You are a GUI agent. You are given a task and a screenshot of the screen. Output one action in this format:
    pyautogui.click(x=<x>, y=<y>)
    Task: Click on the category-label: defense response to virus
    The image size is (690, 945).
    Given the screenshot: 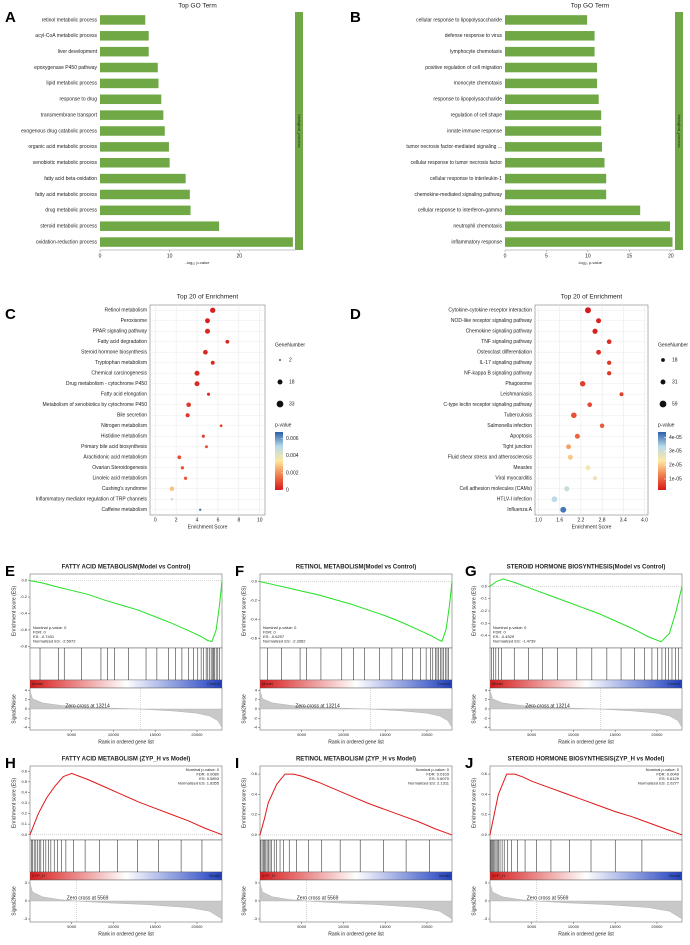 What is the action you would take?
    pyautogui.click(x=474, y=36)
    